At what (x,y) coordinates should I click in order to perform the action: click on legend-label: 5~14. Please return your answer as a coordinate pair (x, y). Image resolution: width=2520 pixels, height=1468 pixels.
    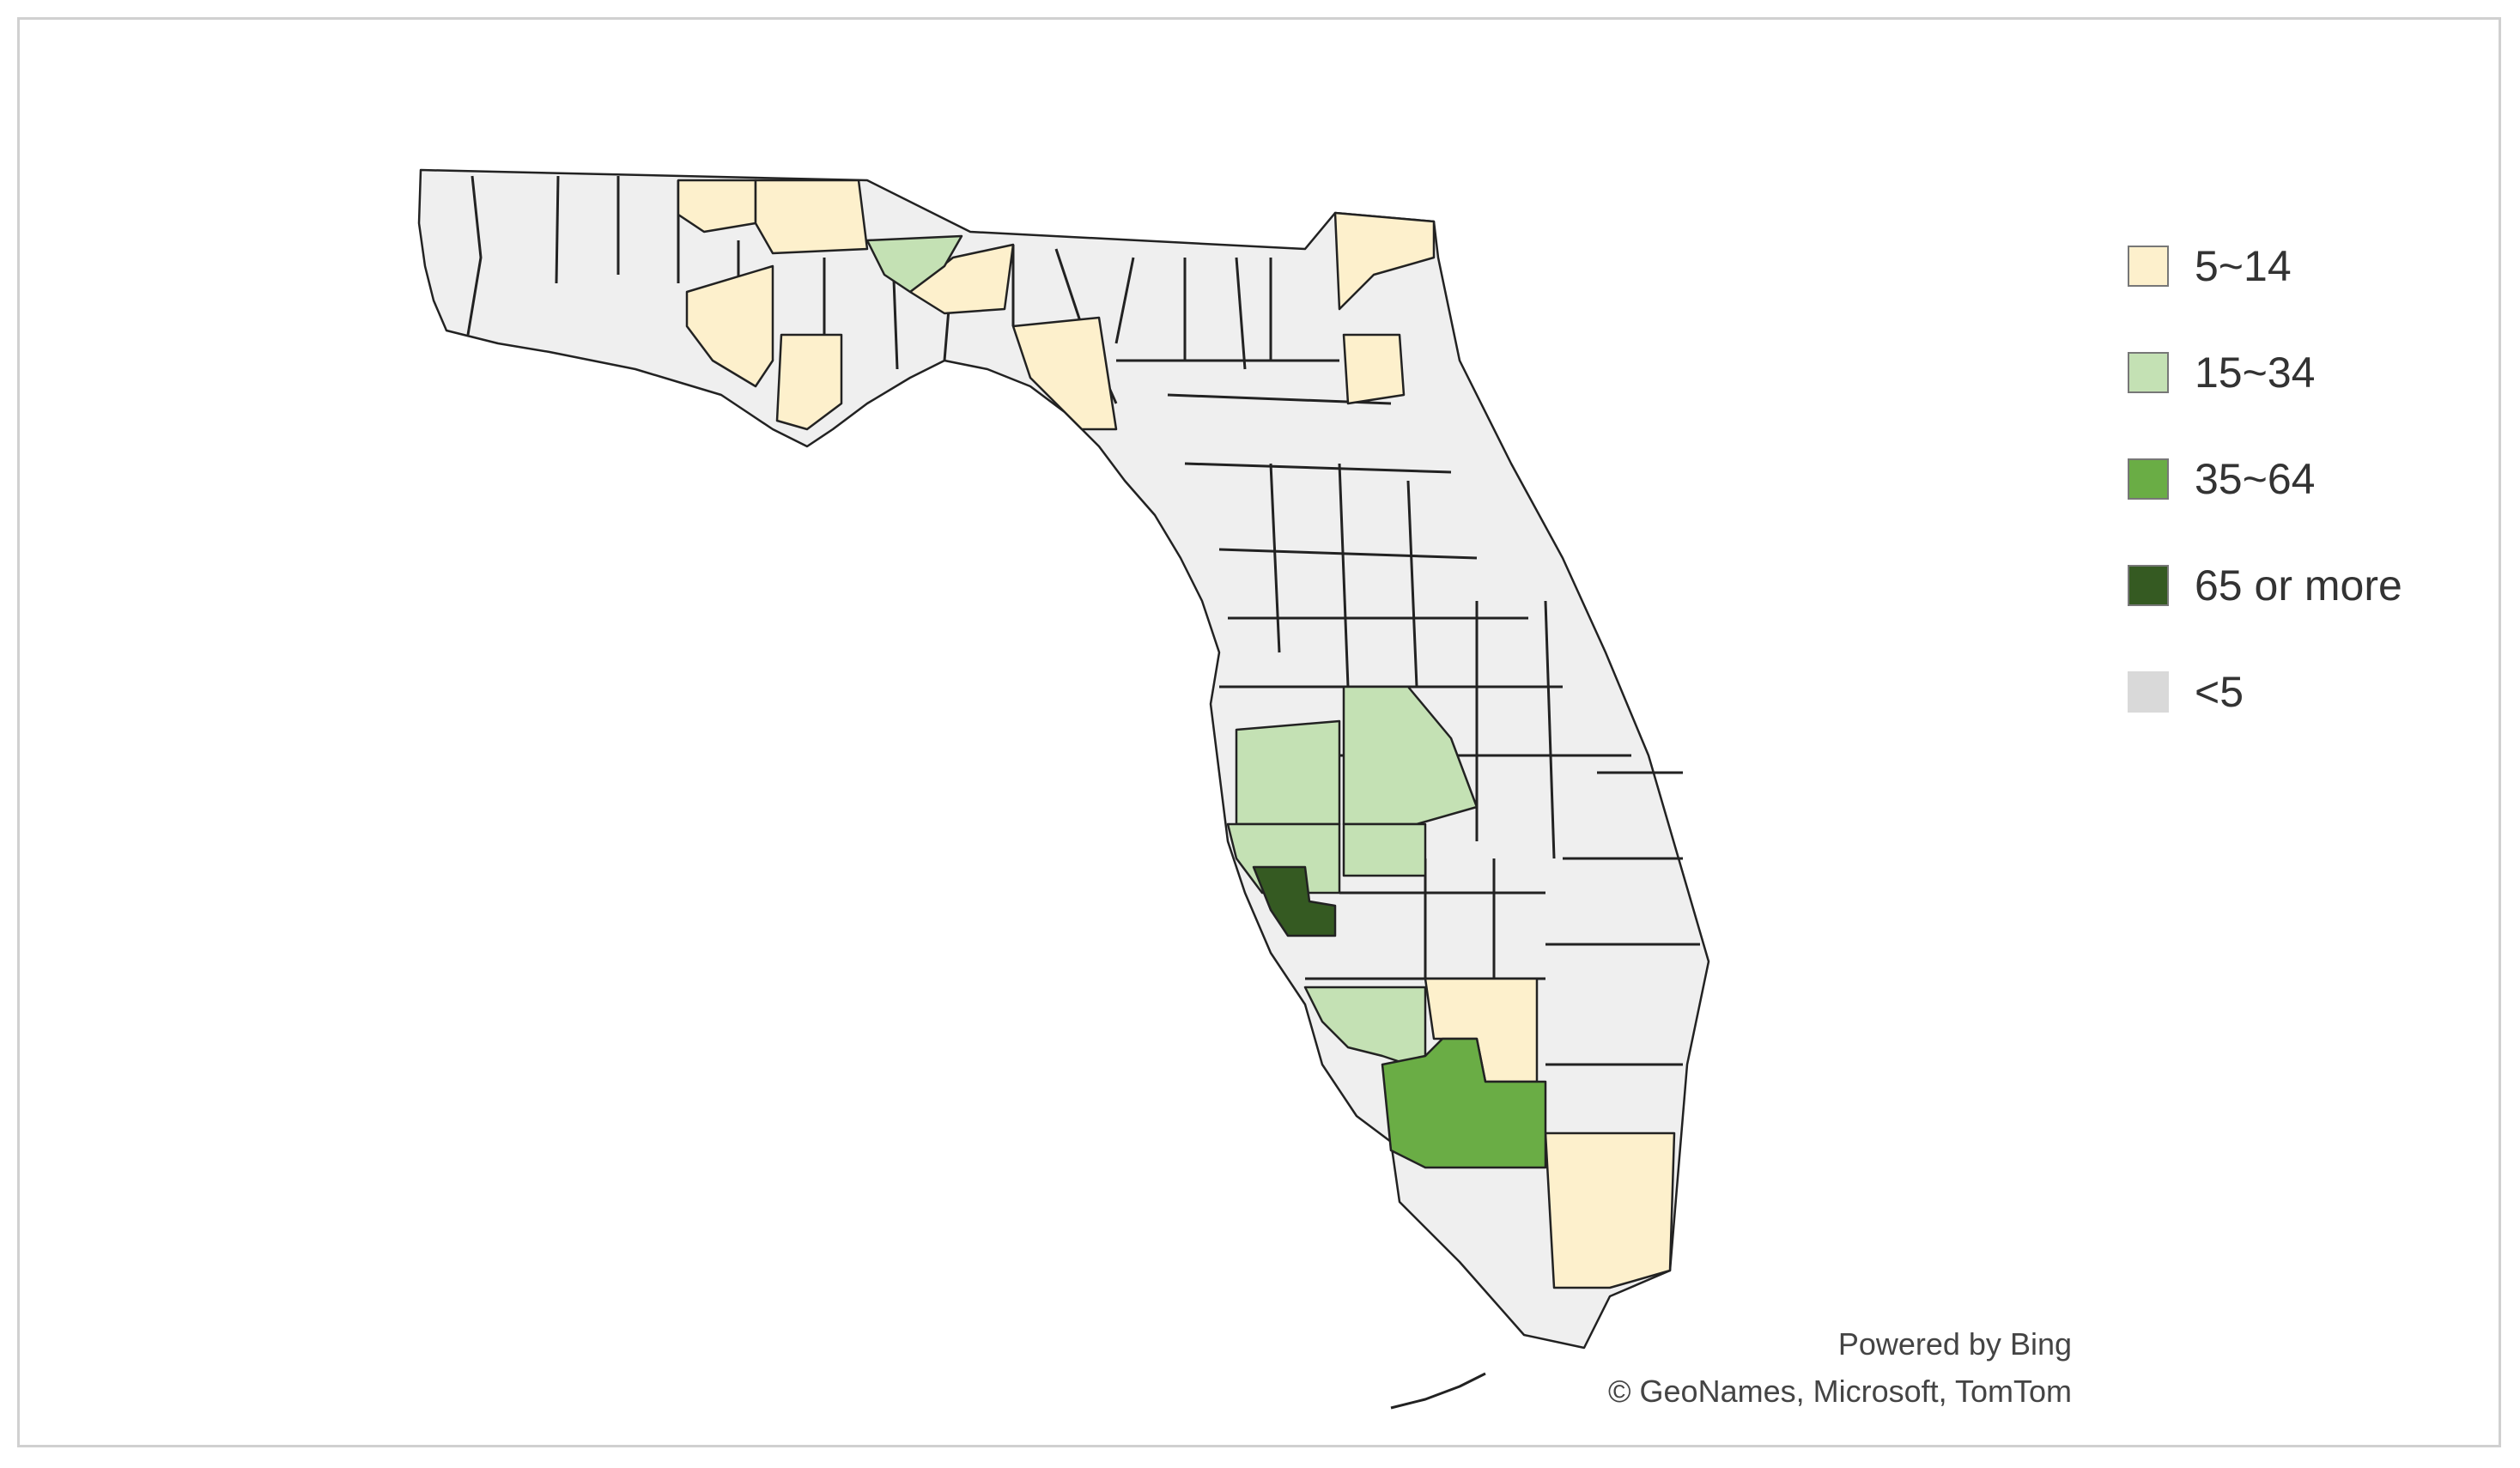
    Looking at the image, I should click on (2243, 266).